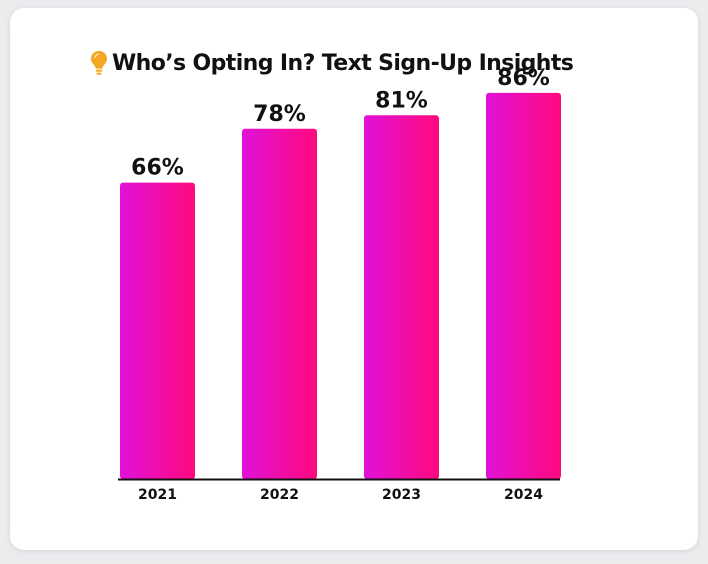  I want to click on x-tick-label-2023: 2023, so click(401, 495).